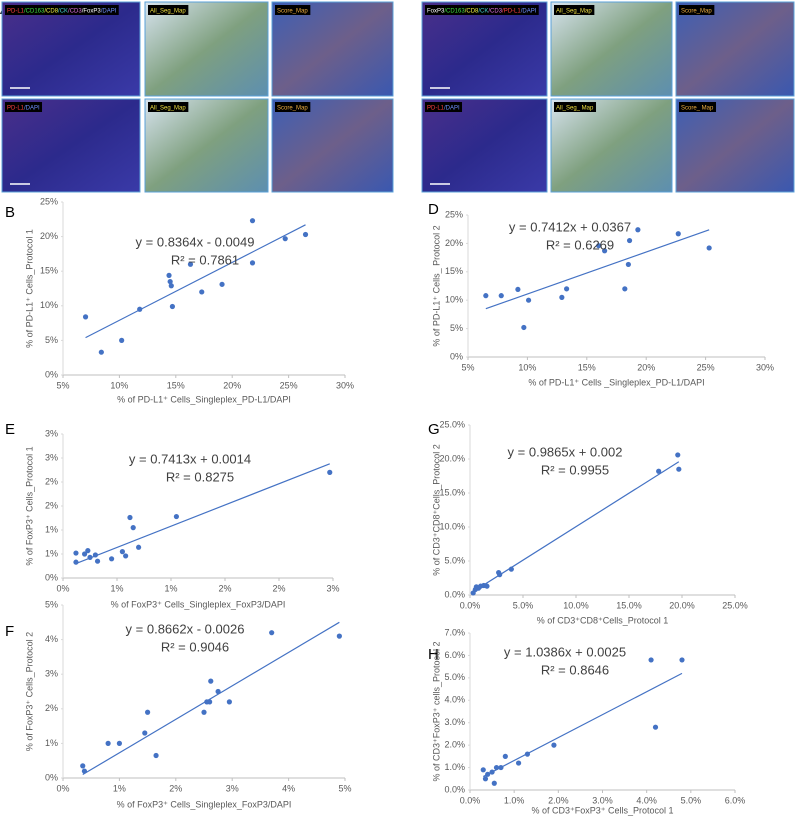 Image resolution: width=800 pixels, height=818 pixels. I want to click on panel-letter: G, so click(434, 429).